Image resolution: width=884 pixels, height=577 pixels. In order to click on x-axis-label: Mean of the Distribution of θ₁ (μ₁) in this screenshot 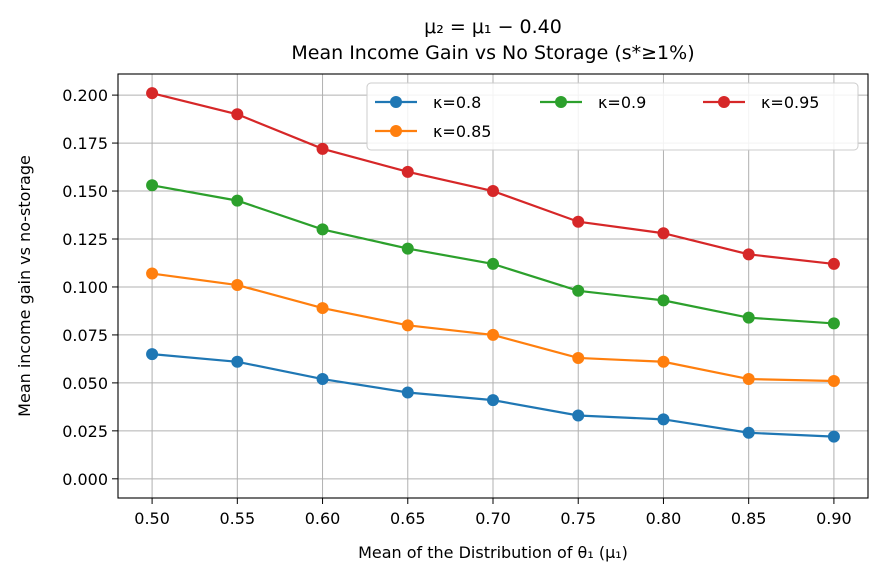, I will do `click(493, 552)`.